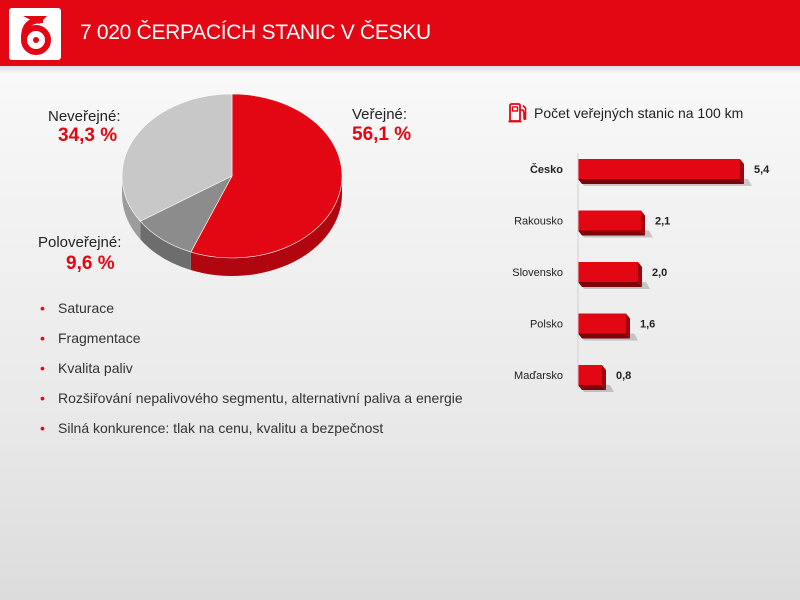 This screenshot has height=600, width=800. Describe the element at coordinates (659, 273) in the screenshot. I see `bar-value-label: 2,0` at that location.